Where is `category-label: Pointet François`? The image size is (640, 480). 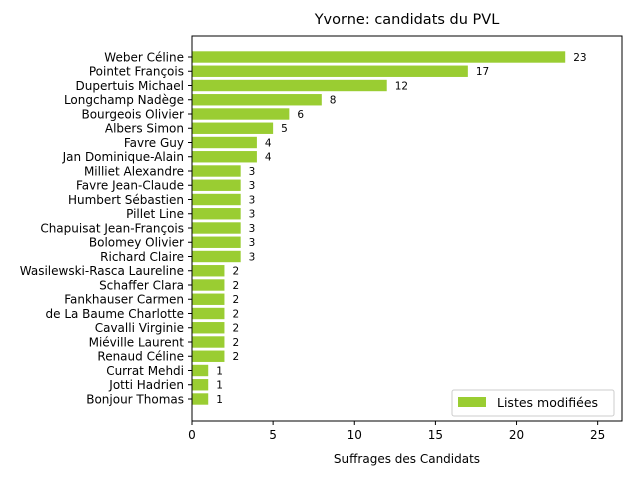
category-label: Pointet François is located at coordinates (136, 72).